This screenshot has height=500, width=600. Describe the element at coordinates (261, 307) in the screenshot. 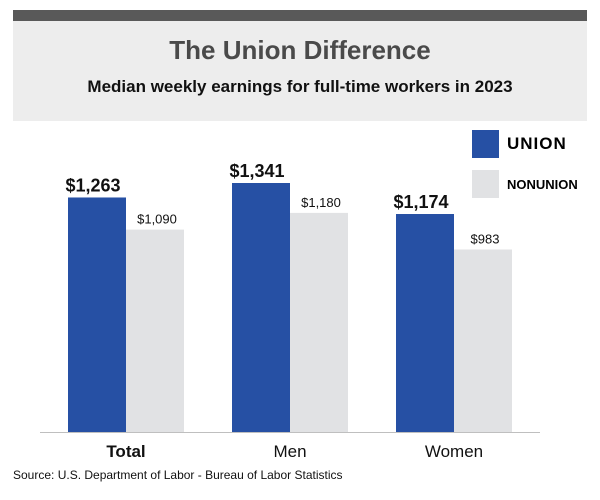

I see `bar-men-union` at that location.